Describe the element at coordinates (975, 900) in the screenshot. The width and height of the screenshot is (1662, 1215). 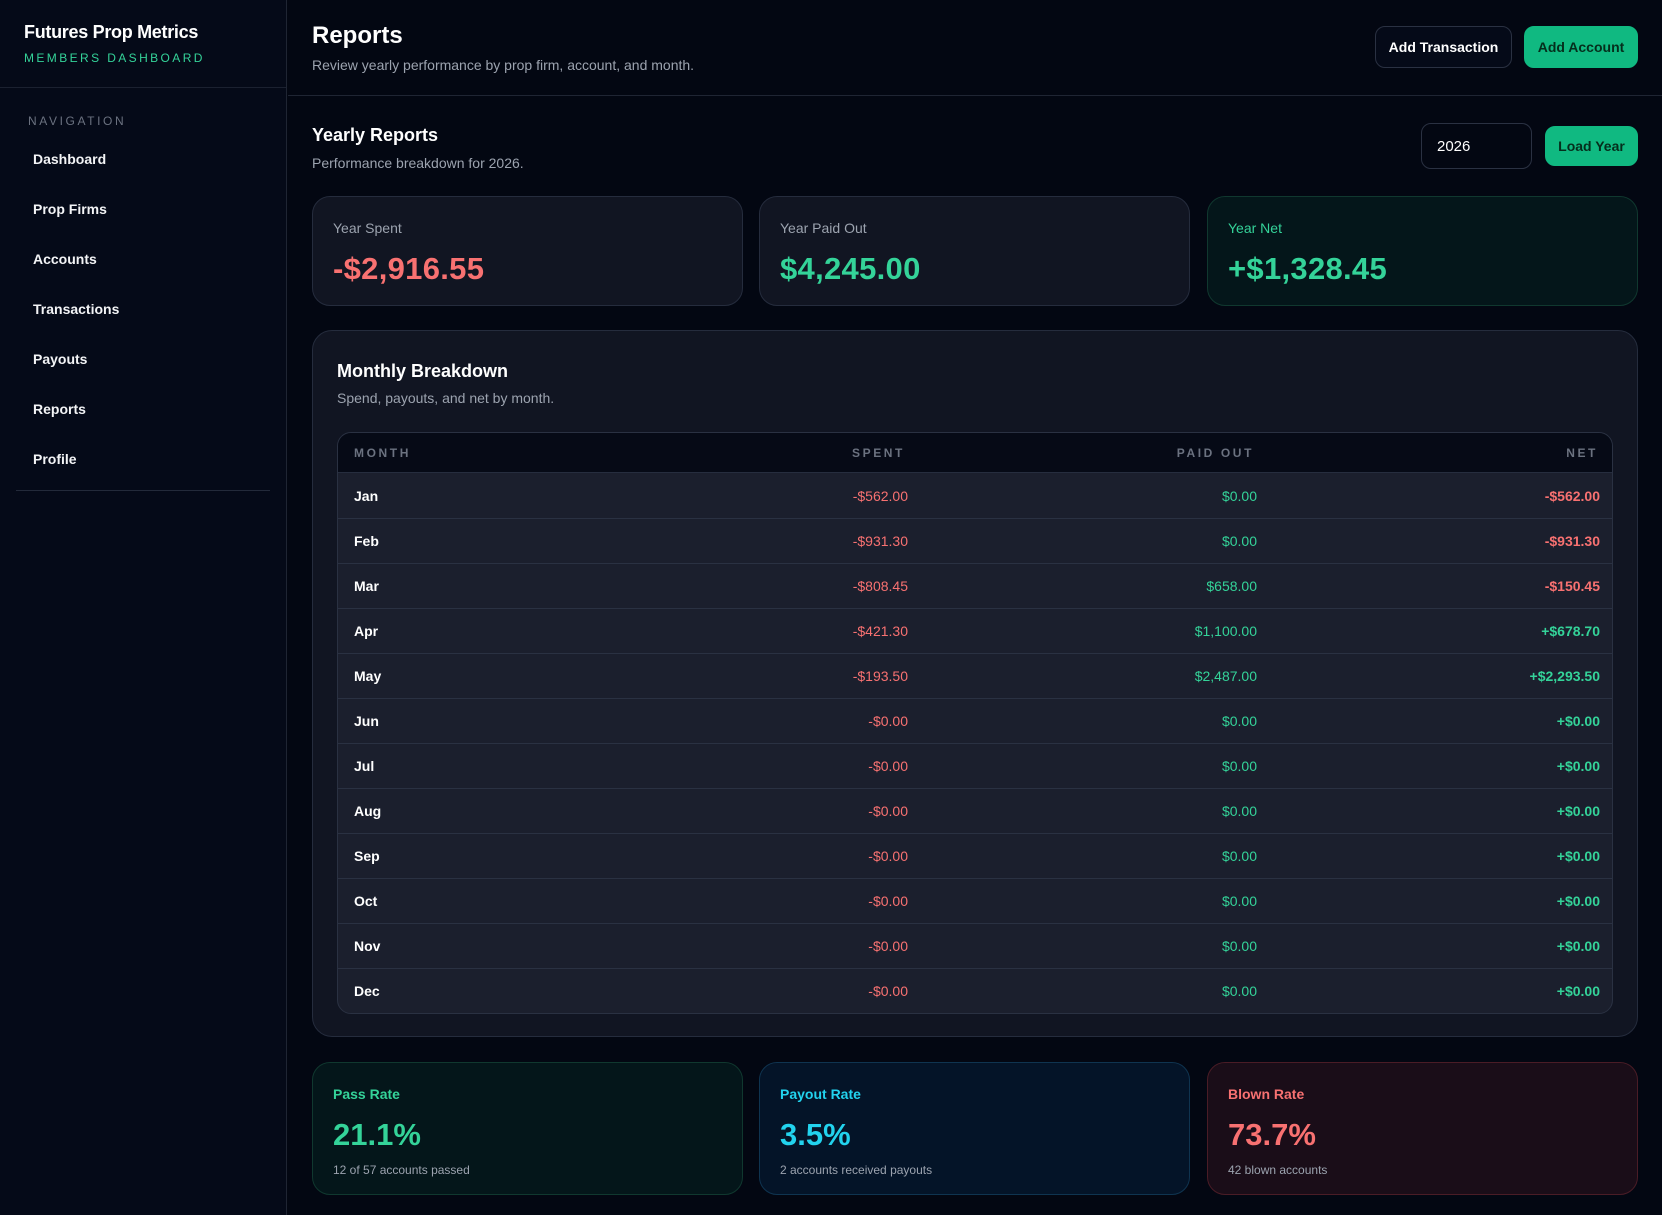
I see `table-row: Oct -$0.00 $0.00 +$0.00` at that location.